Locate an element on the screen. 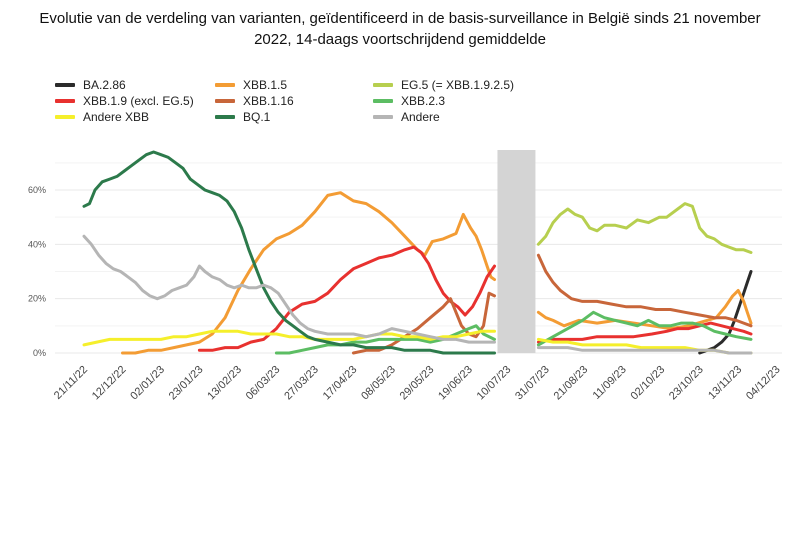  y-tick-label: 60% is located at coordinates (37, 190).